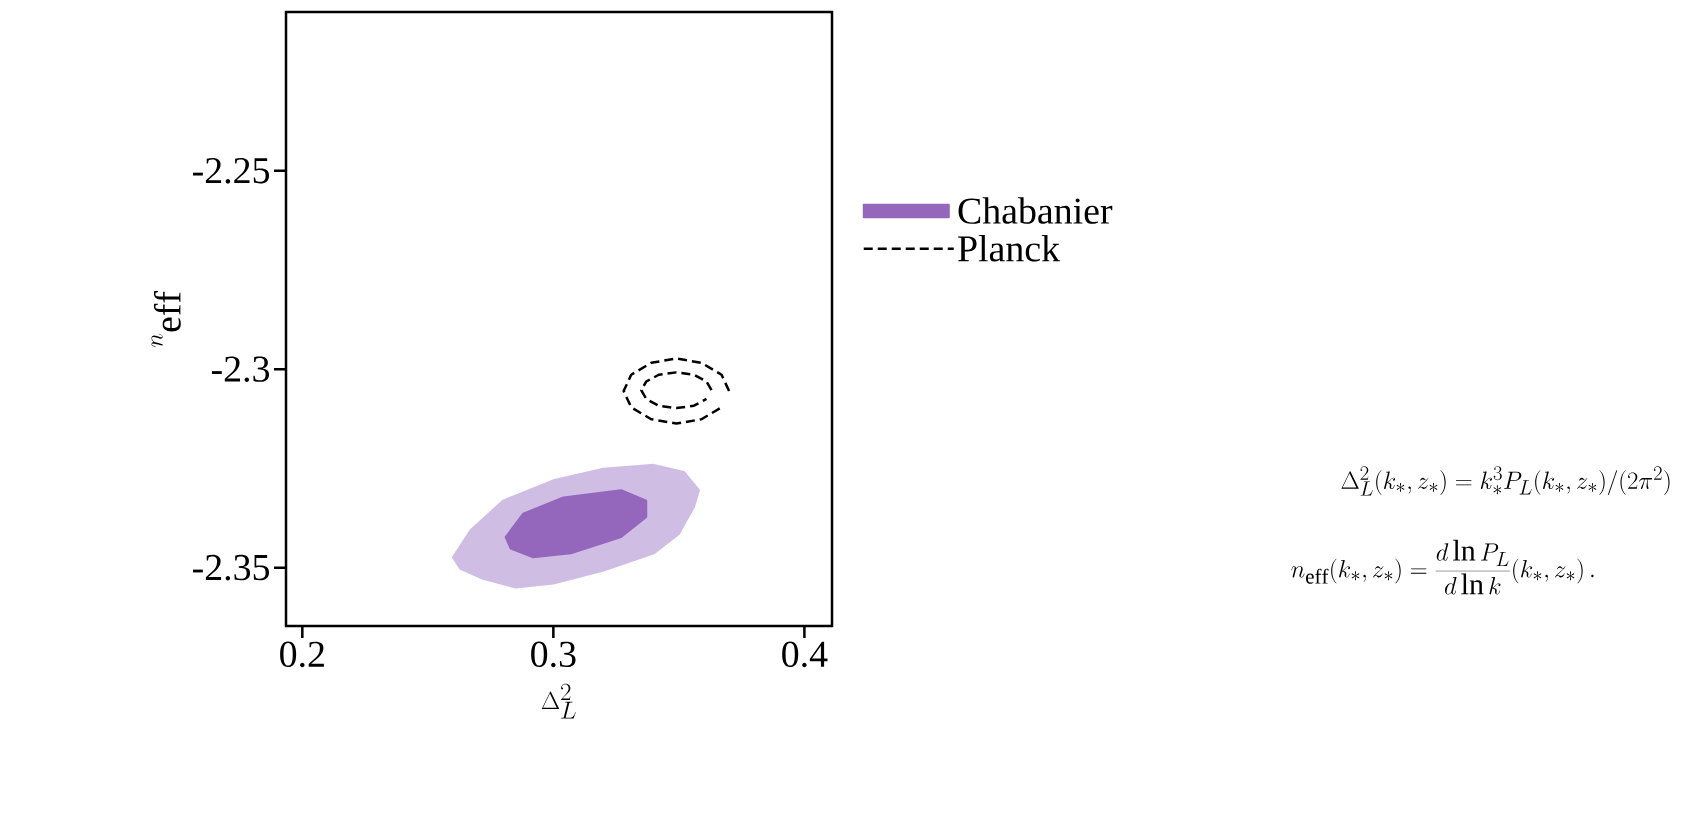 This screenshot has width=1704, height=840. Describe the element at coordinates (231, 170) in the screenshot. I see `y-tick-label: -2.25` at that location.